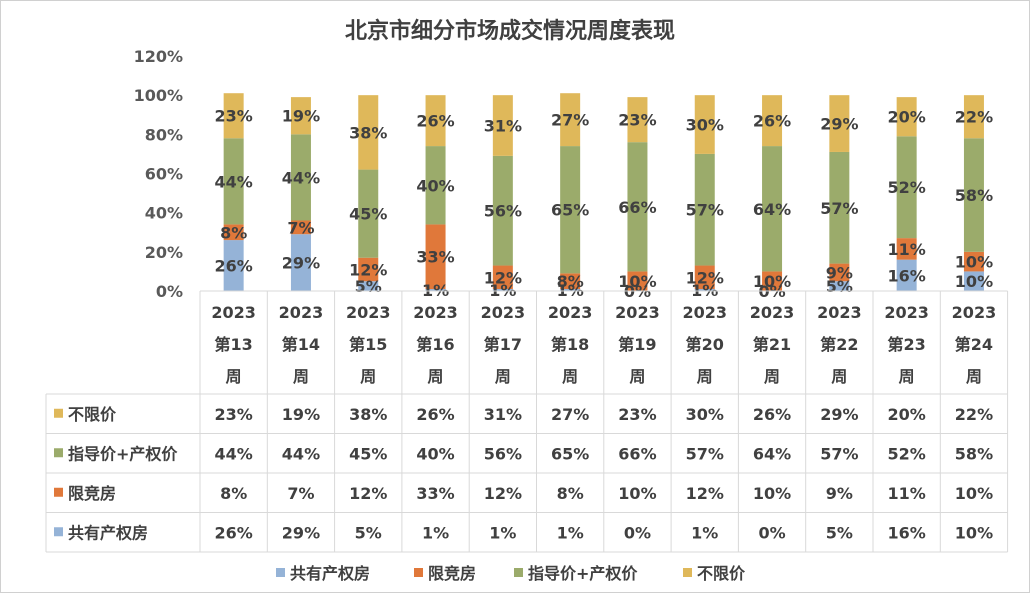 This screenshot has height=593, width=1030. Describe the element at coordinates (570, 493) in the screenshot. I see `table-cell: 8%` at that location.